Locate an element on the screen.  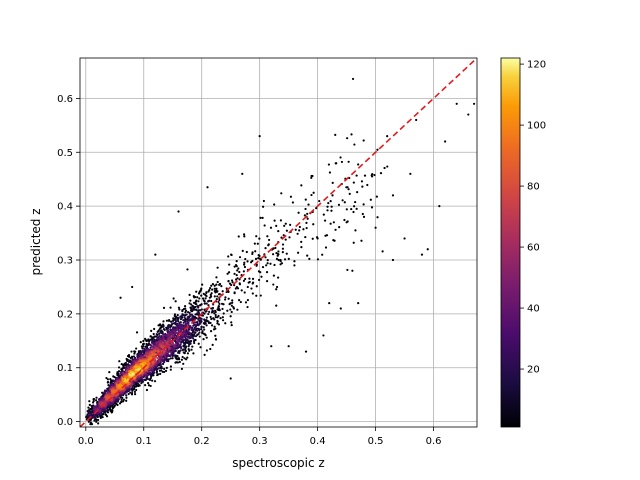
x-tick-label: 0.2 is located at coordinates (202, 441).